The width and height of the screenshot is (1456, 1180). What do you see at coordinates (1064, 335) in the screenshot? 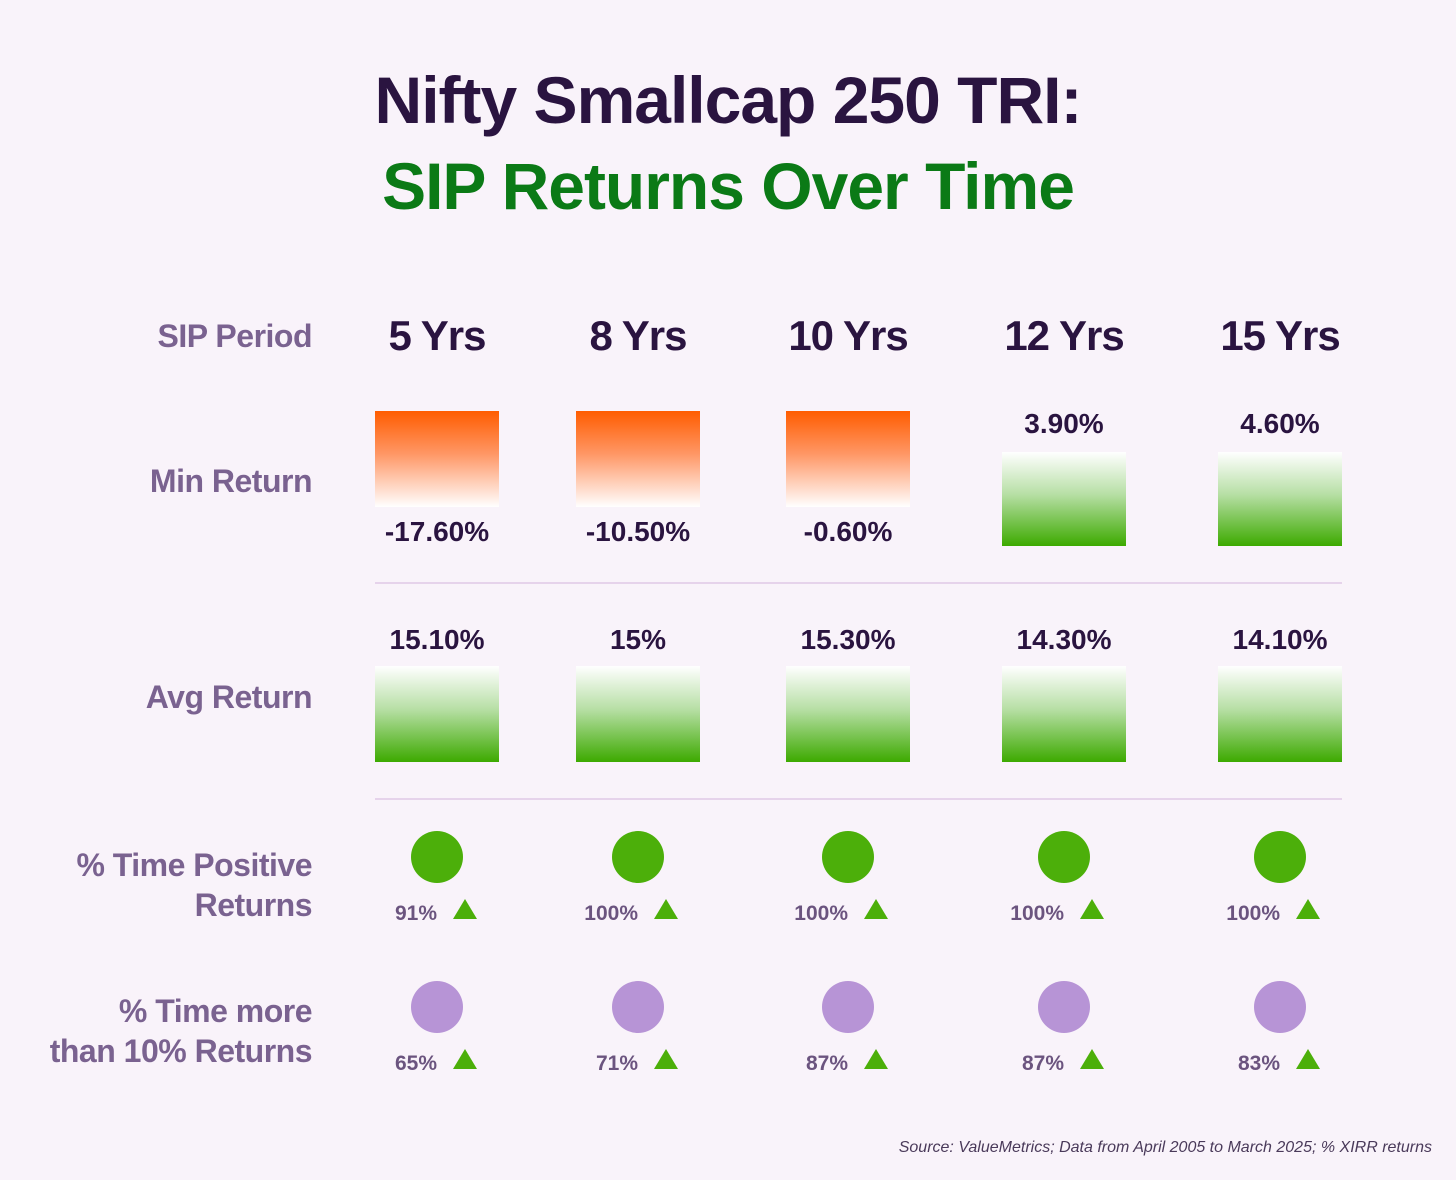
I see `period-header: 12 Yrs` at bounding box center [1064, 335].